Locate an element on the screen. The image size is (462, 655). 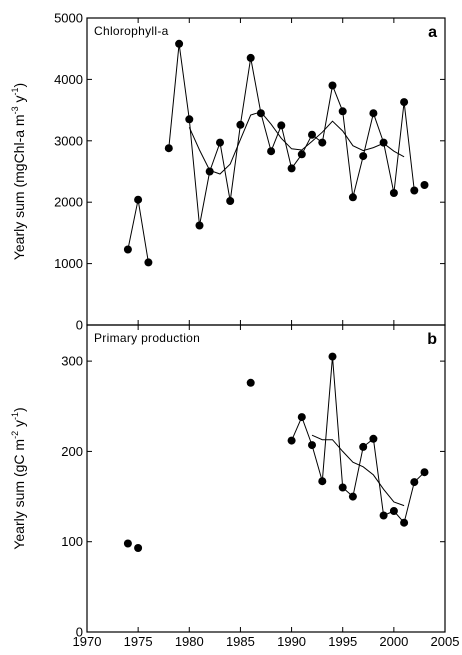
panel-title: Primary production is located at coordinates (147, 338).